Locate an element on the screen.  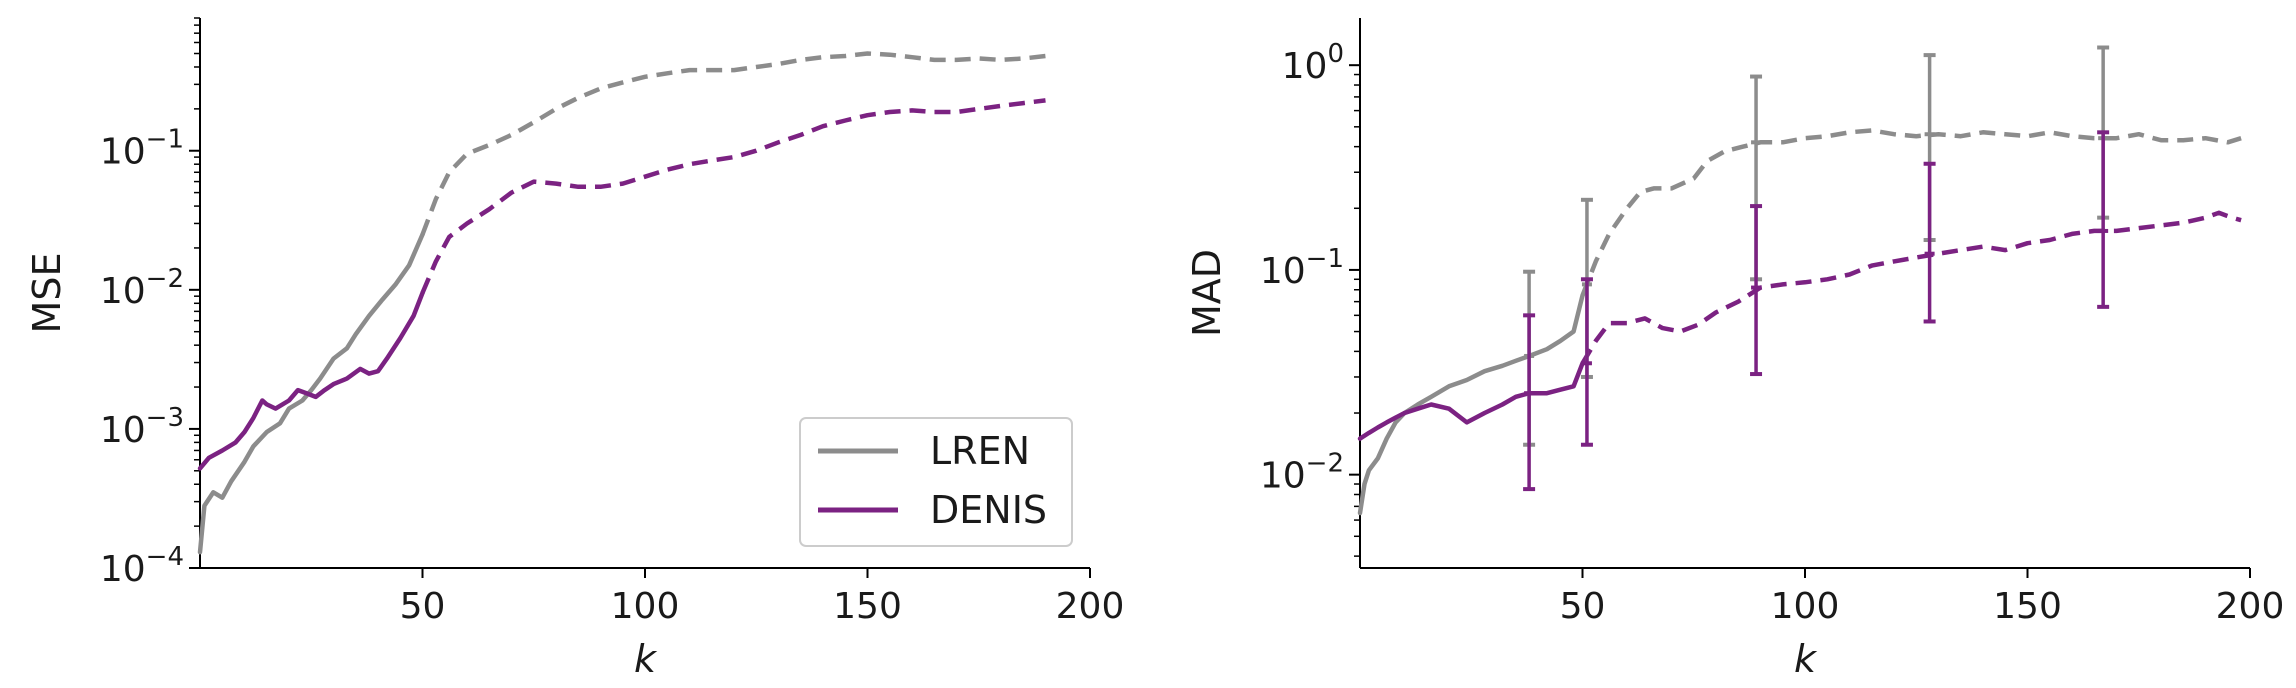
legend: LREN DENIS is located at coordinates (936, 482).